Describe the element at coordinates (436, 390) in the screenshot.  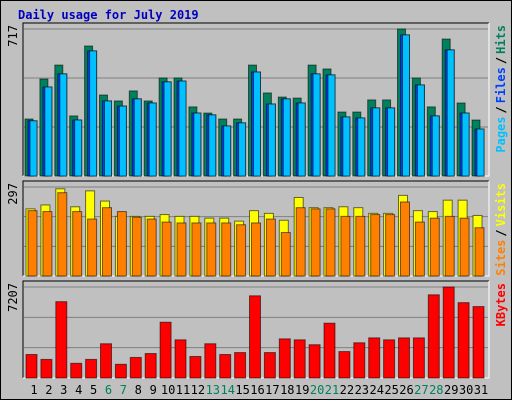
I see `x-tick-label: 28` at that location.